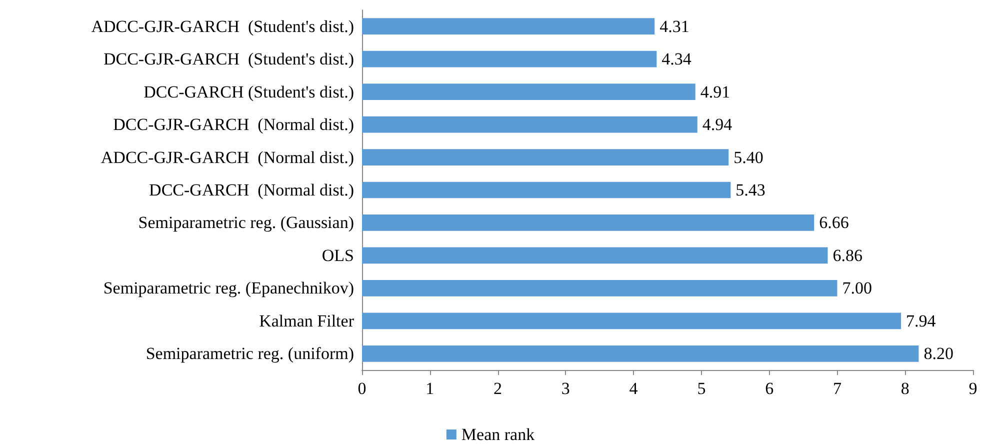 The width and height of the screenshot is (981, 448). What do you see at coordinates (250, 354) in the screenshot?
I see `y-tick-label: Semiparametric reg. (uniform)` at bounding box center [250, 354].